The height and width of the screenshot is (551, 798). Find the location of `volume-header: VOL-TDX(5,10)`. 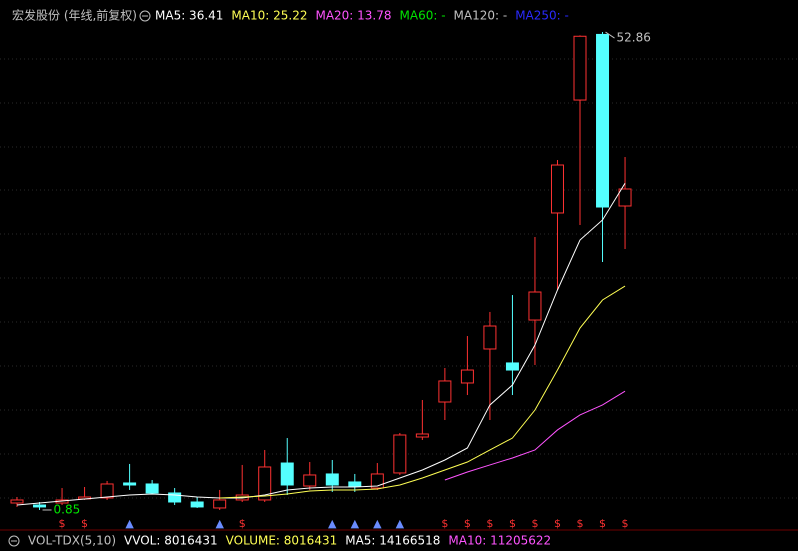

volume-header: VOL-TDX(5,10) is located at coordinates (72, 541).